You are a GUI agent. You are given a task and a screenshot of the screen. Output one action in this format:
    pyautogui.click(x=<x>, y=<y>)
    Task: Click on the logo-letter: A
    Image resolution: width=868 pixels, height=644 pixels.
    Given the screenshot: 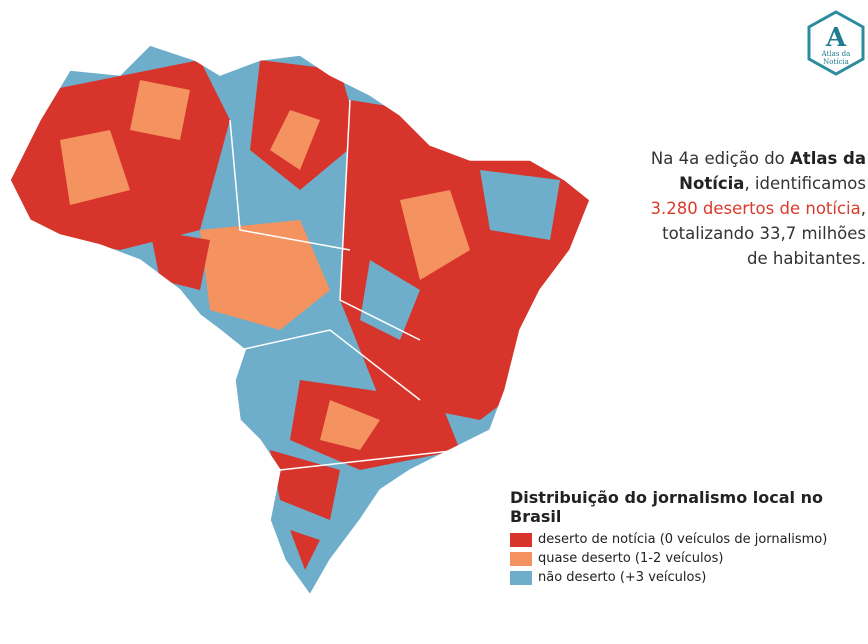 What is the action you would take?
    pyautogui.click(x=836, y=38)
    